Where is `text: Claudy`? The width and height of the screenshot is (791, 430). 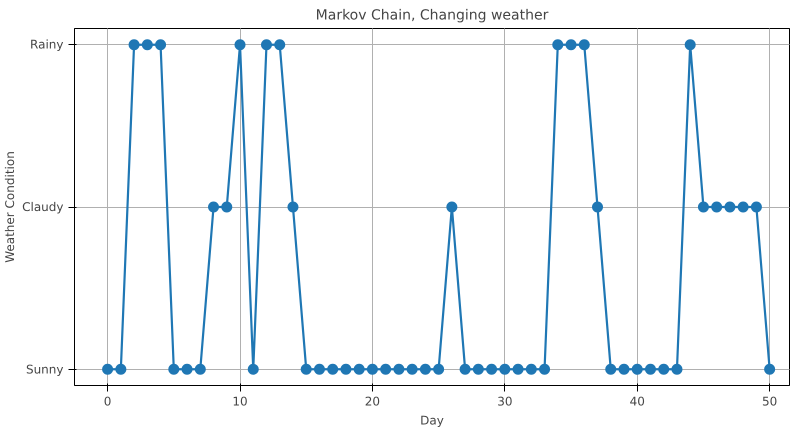 text: Claudy is located at coordinates (43, 207).